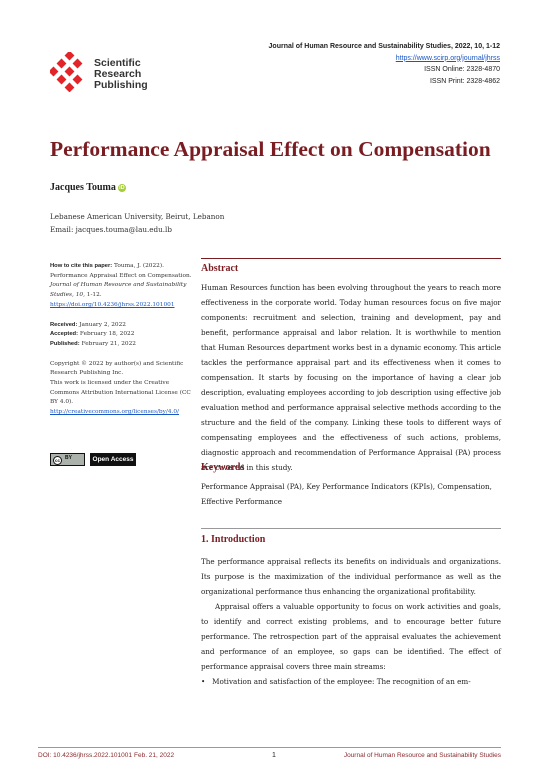  I want to click on publisher-name: Scientific Research Publishing, so click(121, 74).